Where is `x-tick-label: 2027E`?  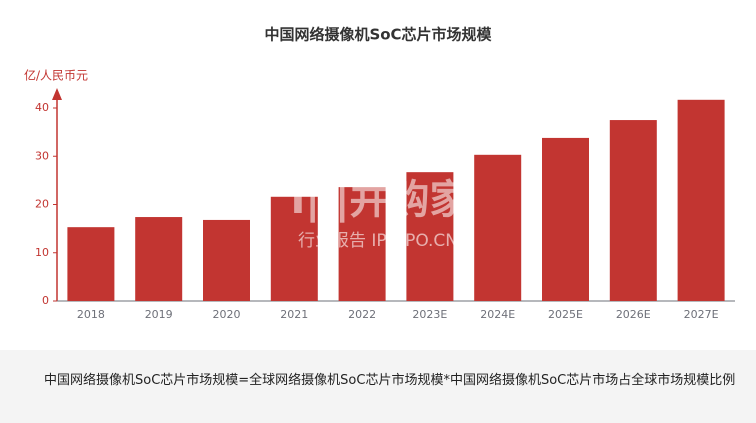 x-tick-label: 2027E is located at coordinates (701, 314).